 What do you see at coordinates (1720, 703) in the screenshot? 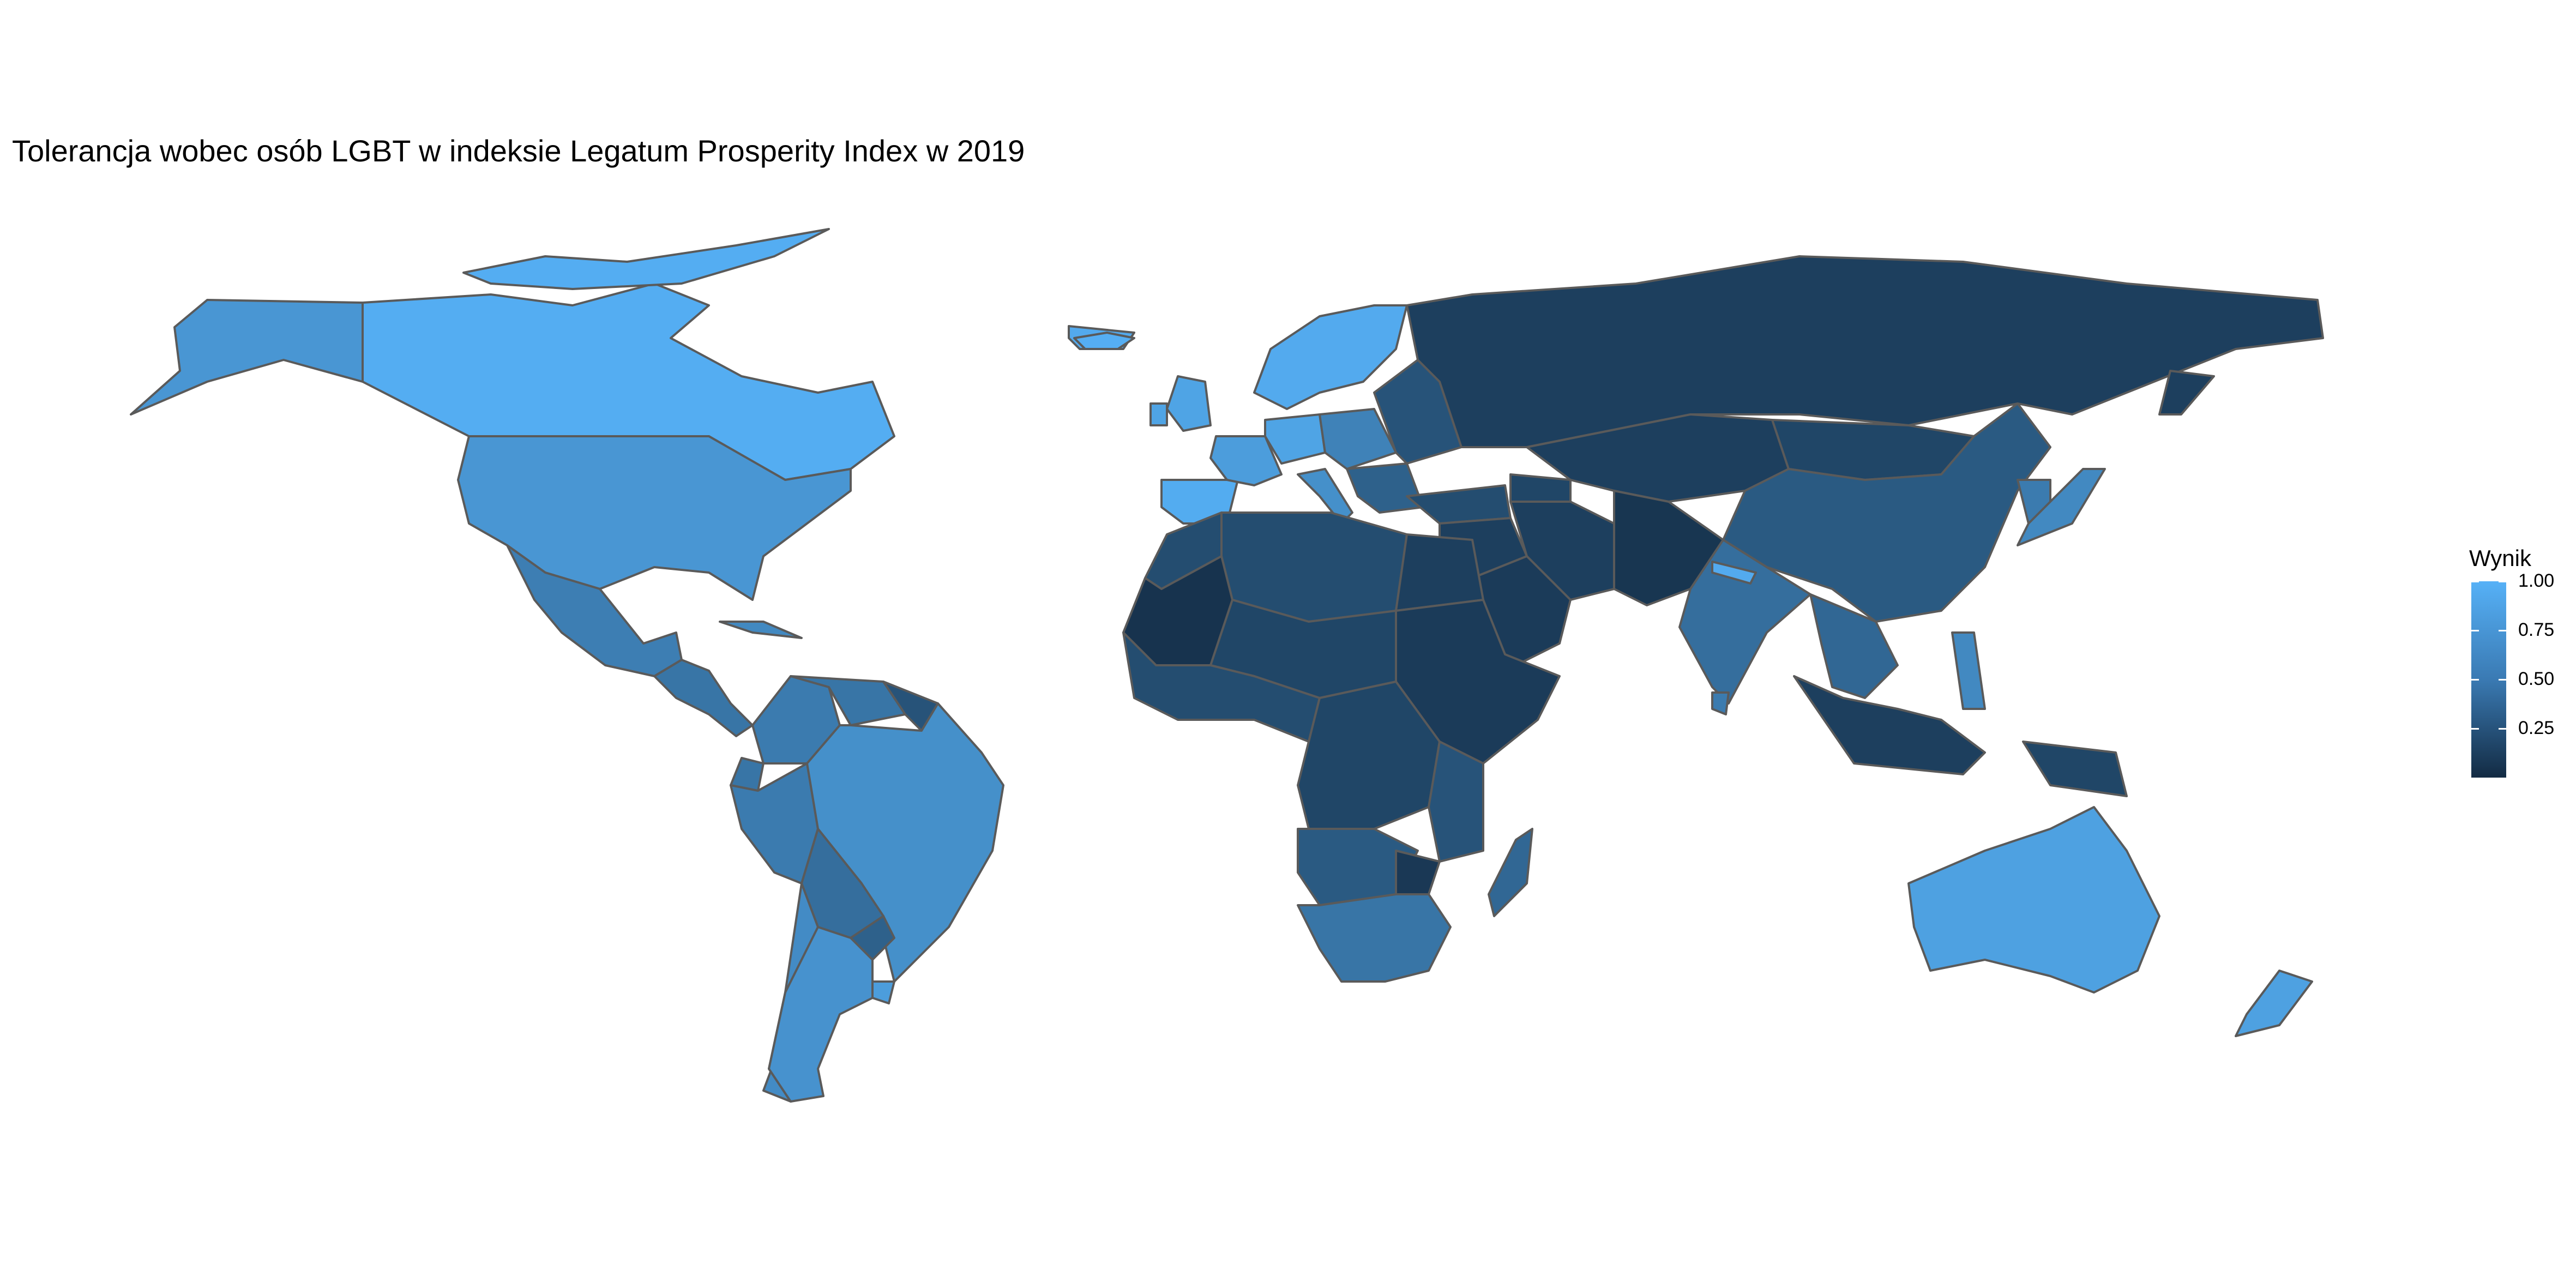
I see `region-sri-lanka` at bounding box center [1720, 703].